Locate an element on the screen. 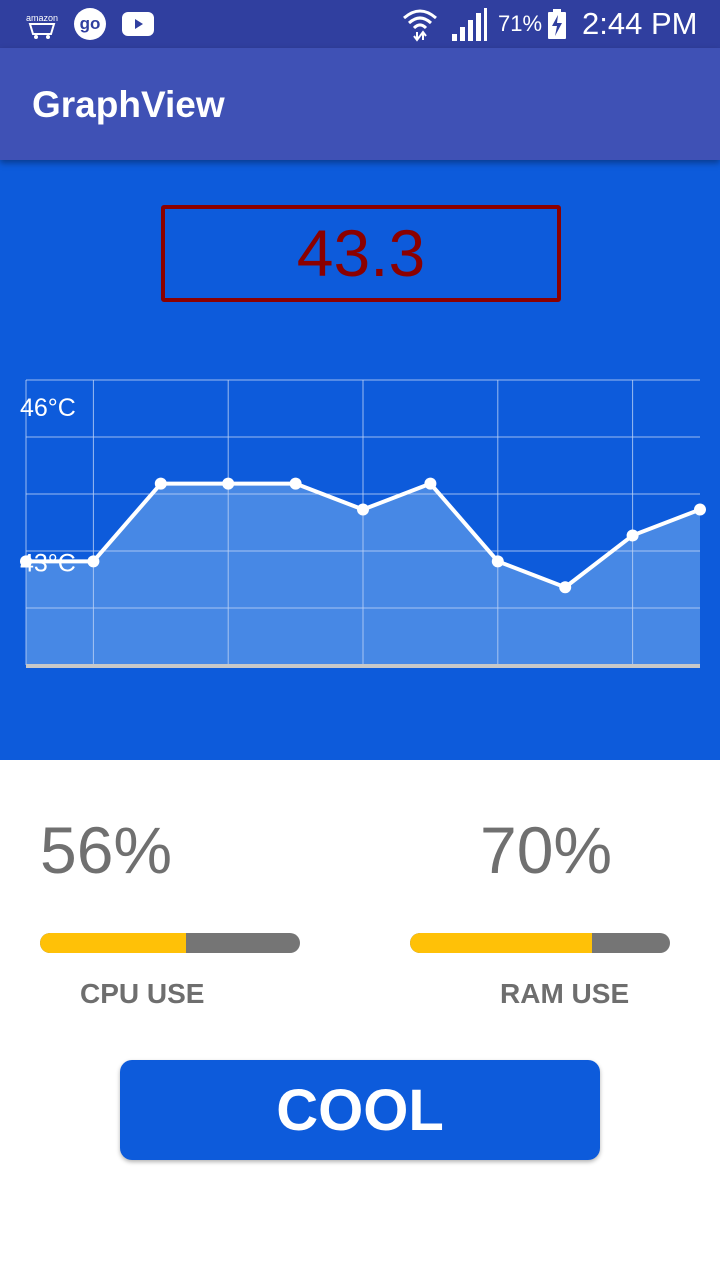 The height and width of the screenshot is (1280, 720). cpu-usage-bar-fill is located at coordinates (113, 943).